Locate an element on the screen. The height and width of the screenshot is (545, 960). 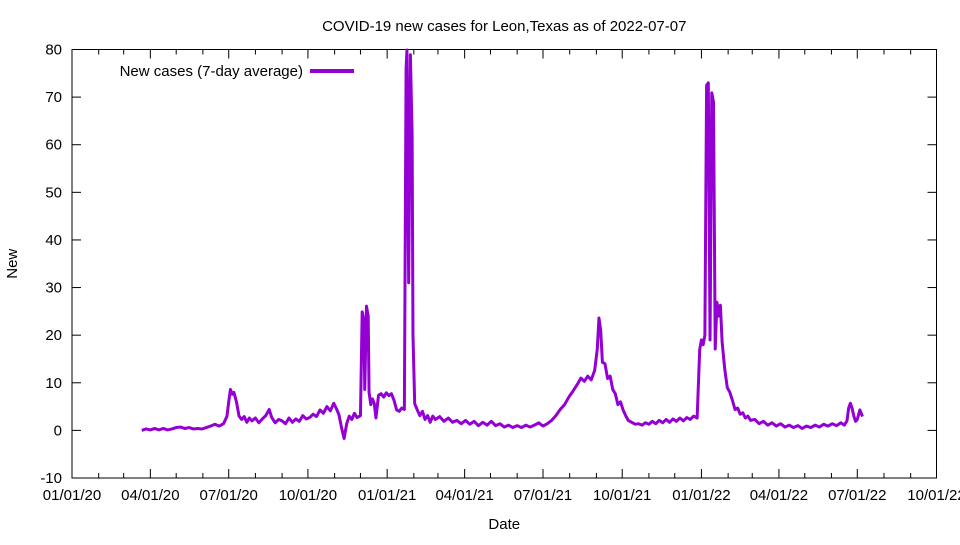
y-tick-label: 80 is located at coordinates (53, 50).